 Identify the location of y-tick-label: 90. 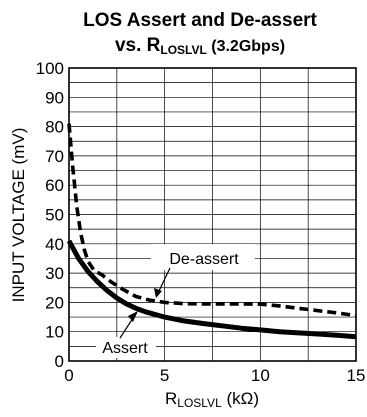
(54, 97).